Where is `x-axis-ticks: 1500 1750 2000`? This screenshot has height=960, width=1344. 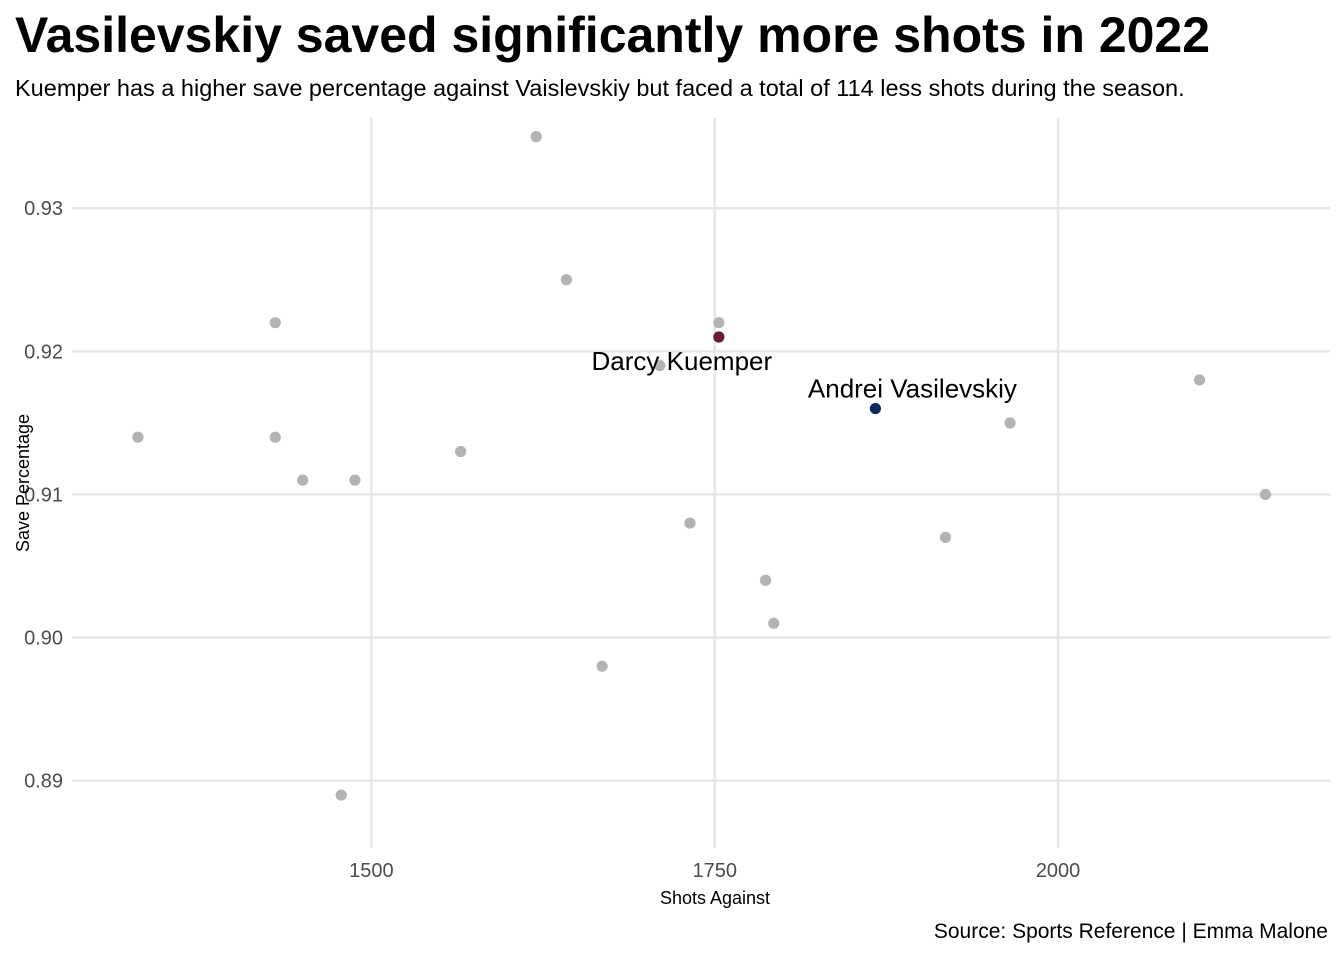 x-axis-ticks: 1500 1750 2000 is located at coordinates (714, 871).